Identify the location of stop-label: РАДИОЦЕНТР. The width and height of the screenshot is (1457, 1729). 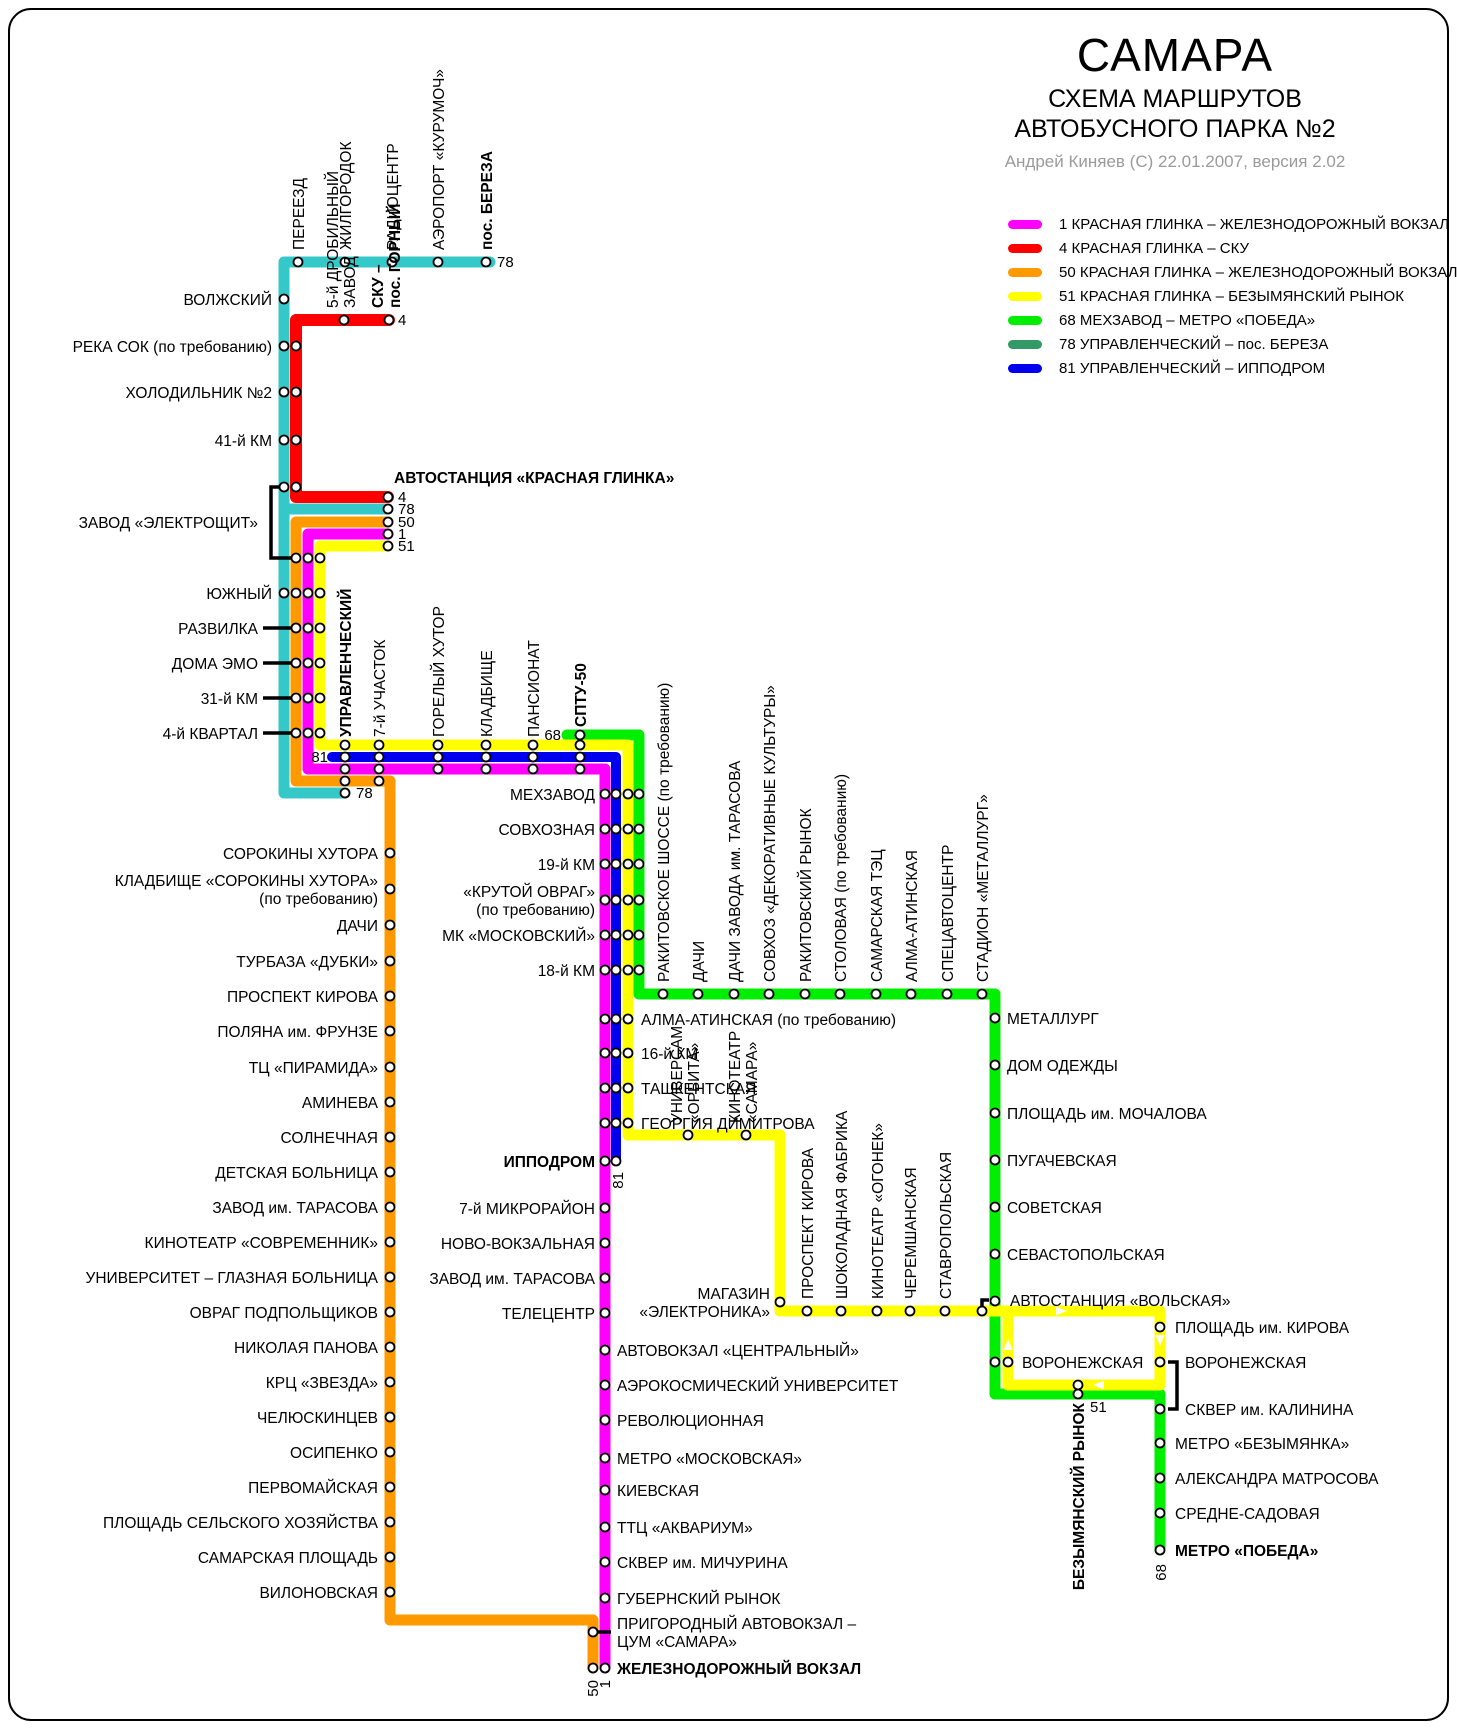
(393, 196).